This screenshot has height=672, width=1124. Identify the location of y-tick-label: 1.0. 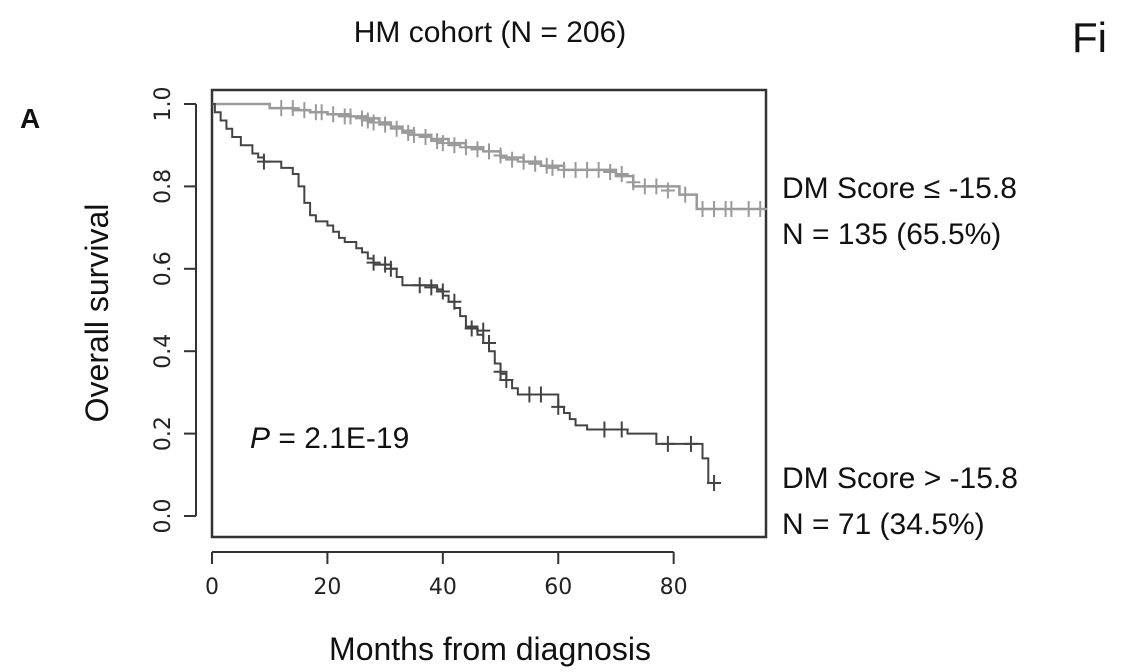
(163, 104).